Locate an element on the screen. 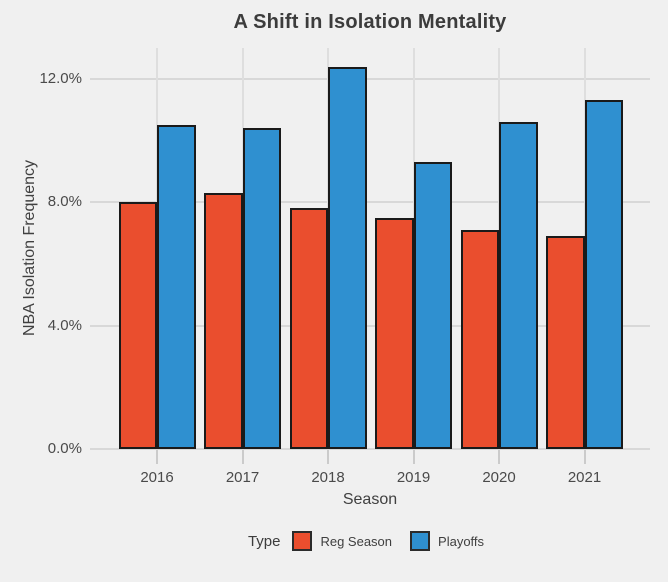 This screenshot has height=582, width=668. bar-reg-season-2020 is located at coordinates (479, 339).